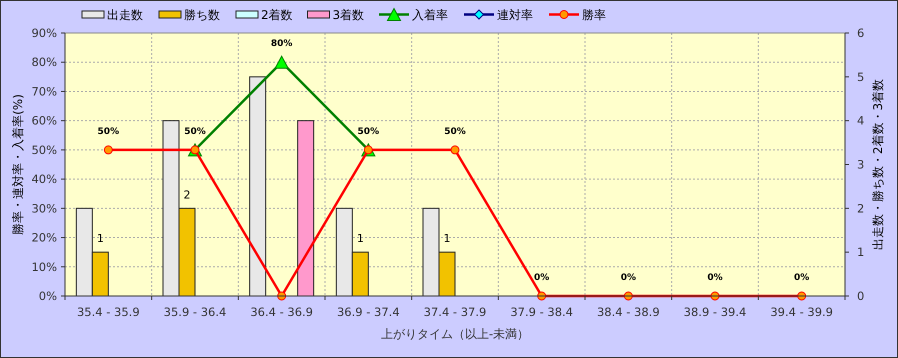 Image resolution: width=898 pixels, height=358 pixels. Describe the element at coordinates (878, 164) in the screenshot. I see `y2-axis-title: 出走数・勝ち数・2着数・3着数` at that location.